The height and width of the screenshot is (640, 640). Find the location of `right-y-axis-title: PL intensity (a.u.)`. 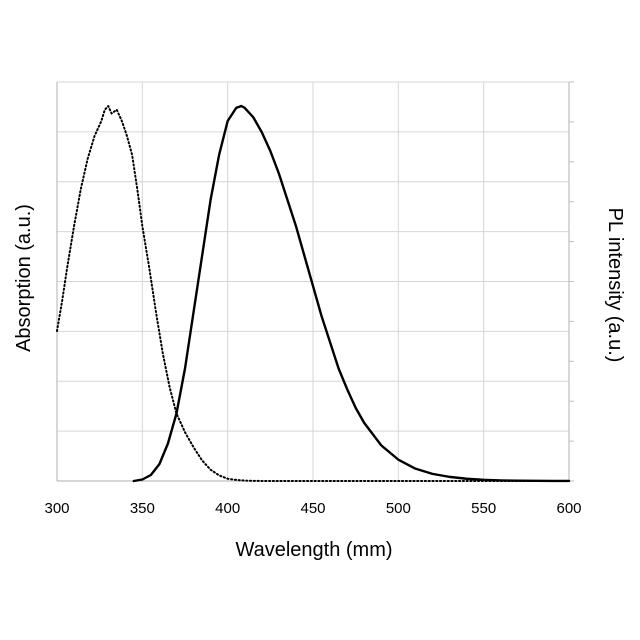

right-y-axis-title: PL intensity (a.u.) is located at coordinates (615, 285).